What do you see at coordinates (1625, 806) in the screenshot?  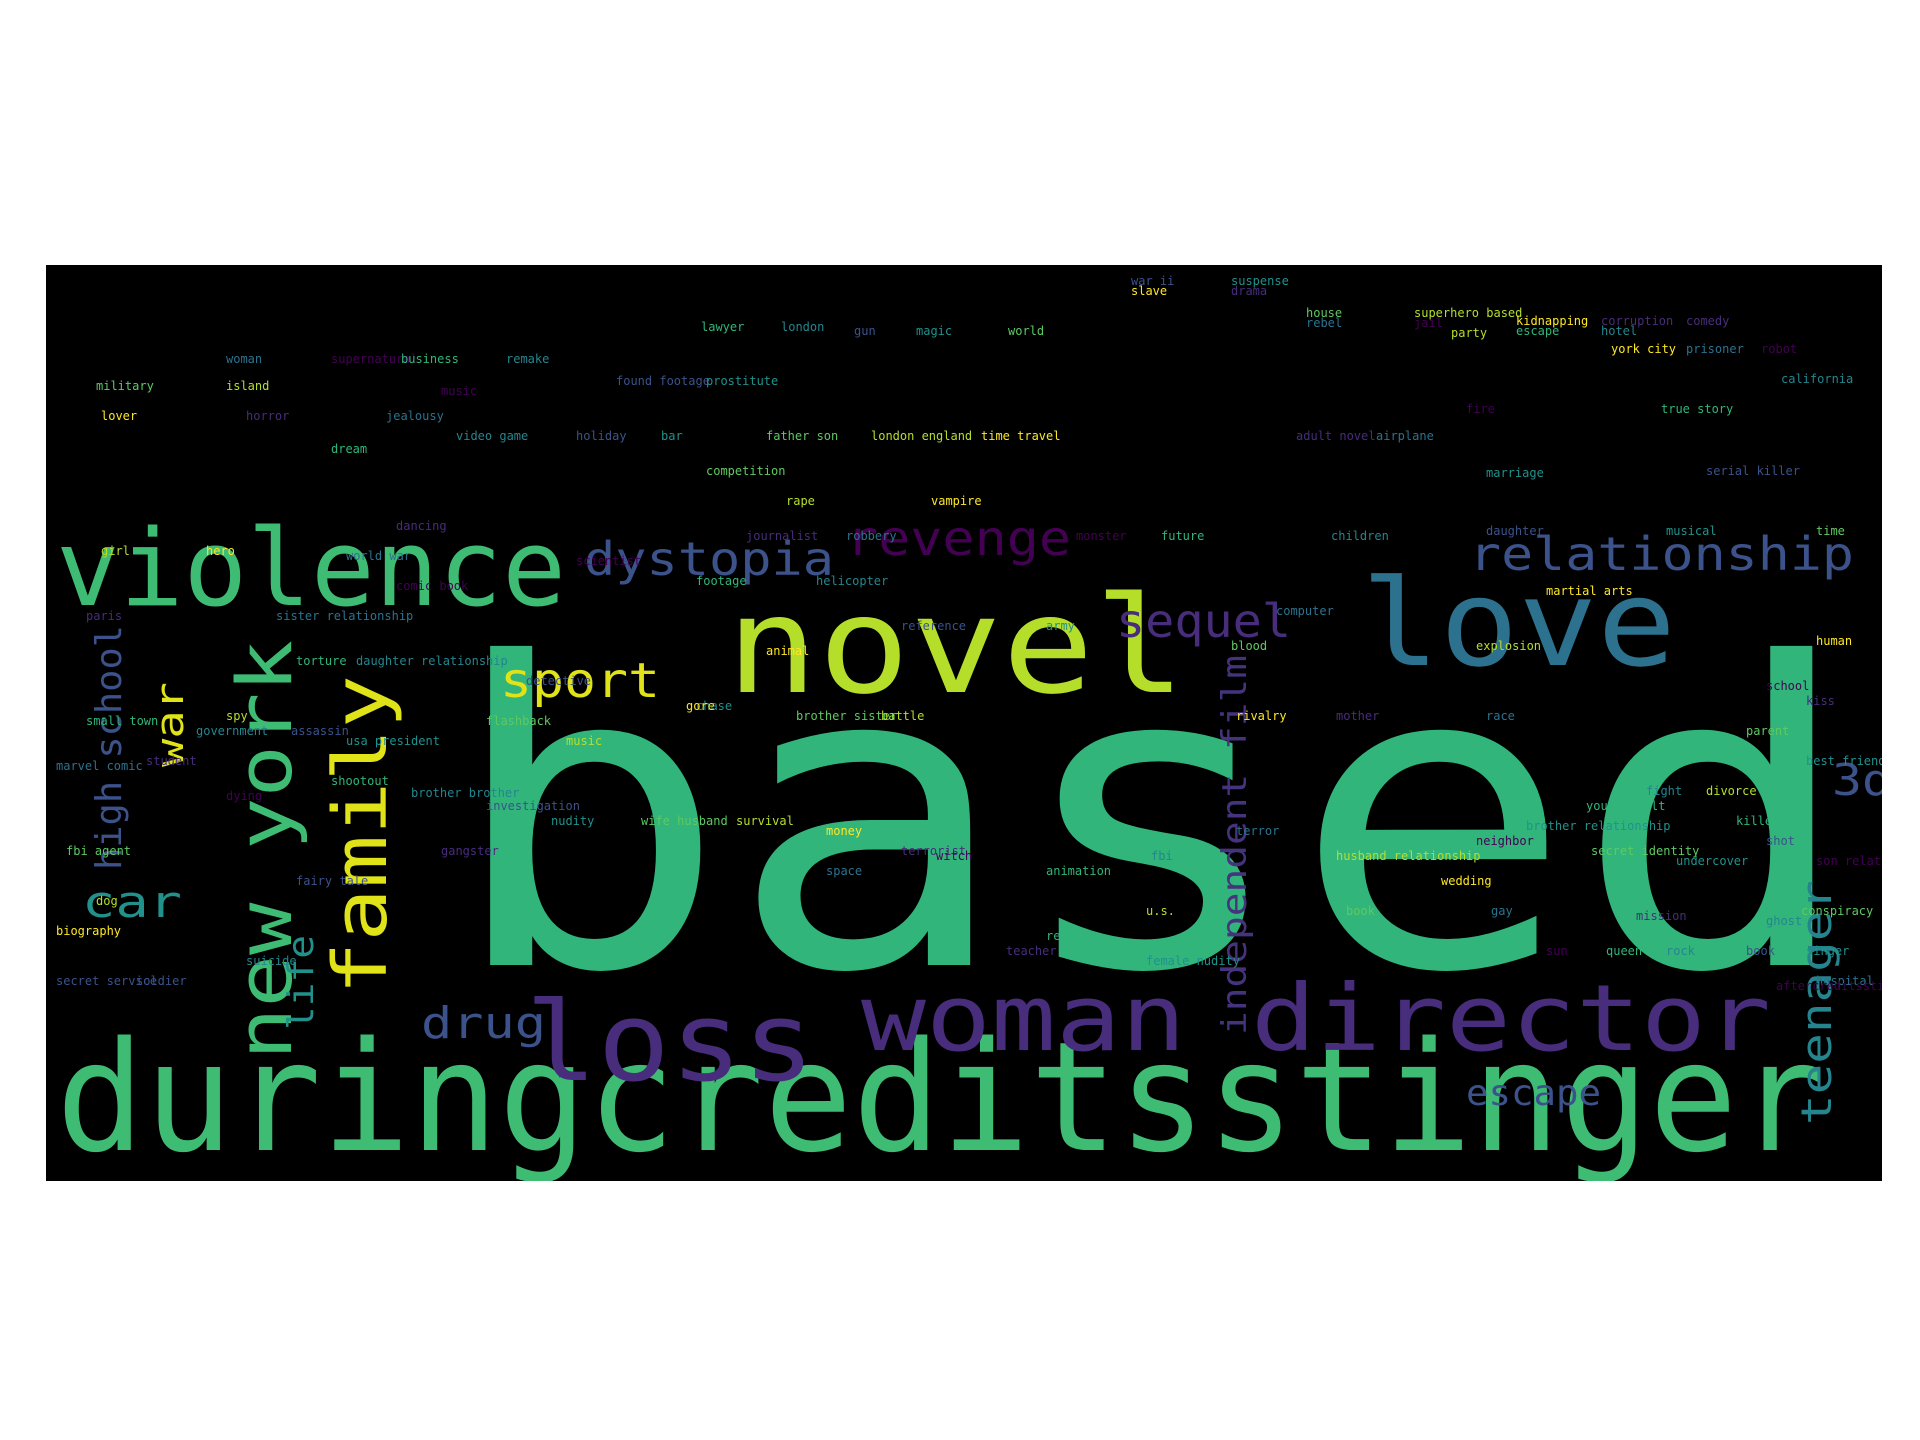 I see `cloud-small-word: young adult` at bounding box center [1625, 806].